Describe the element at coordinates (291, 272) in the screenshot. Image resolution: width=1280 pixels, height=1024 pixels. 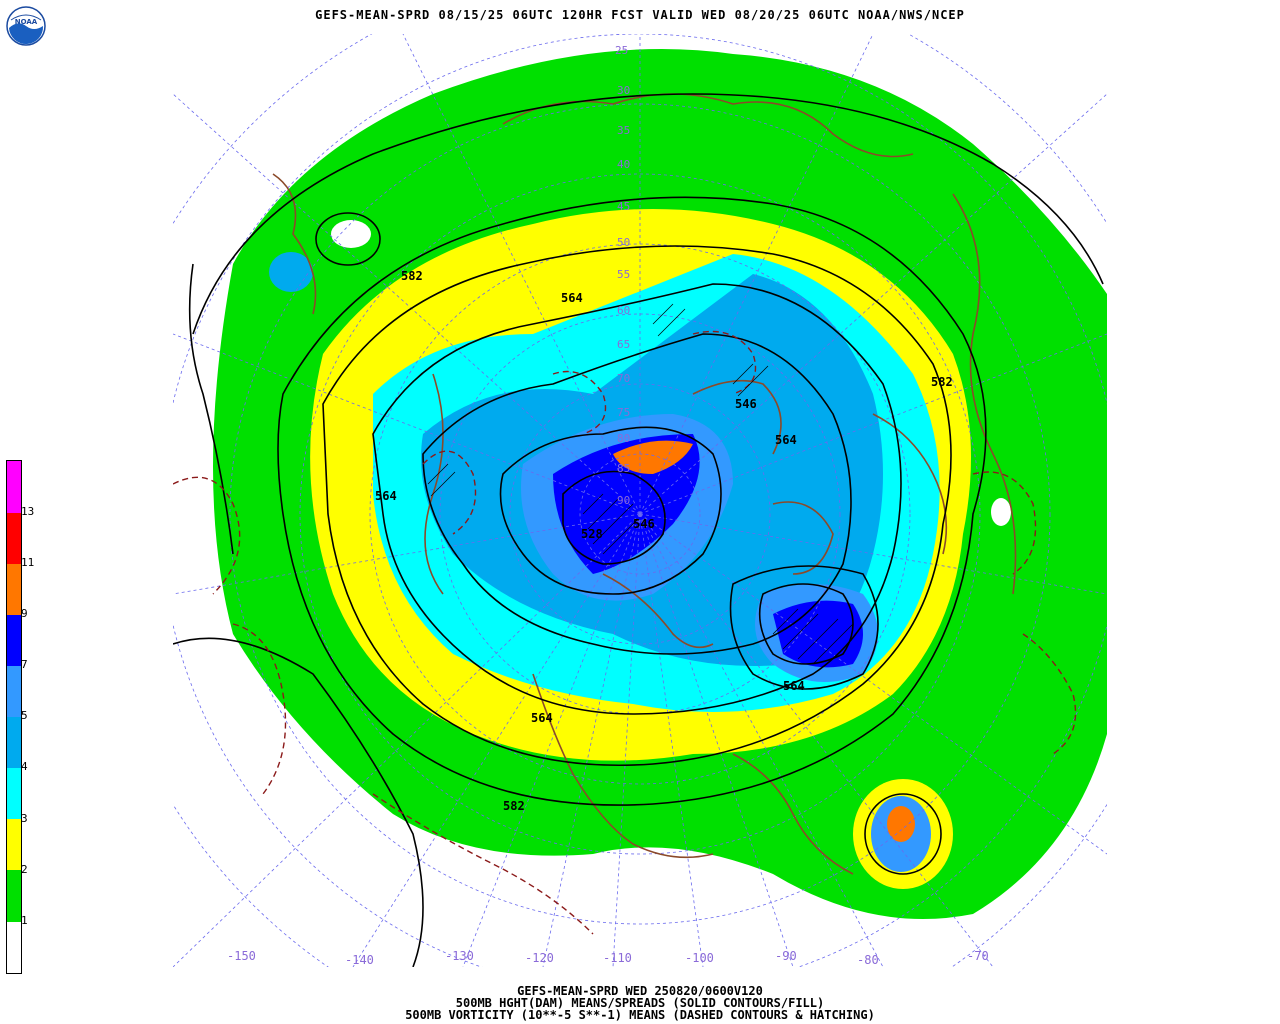
I see `spread-fill-small-low` at that location.